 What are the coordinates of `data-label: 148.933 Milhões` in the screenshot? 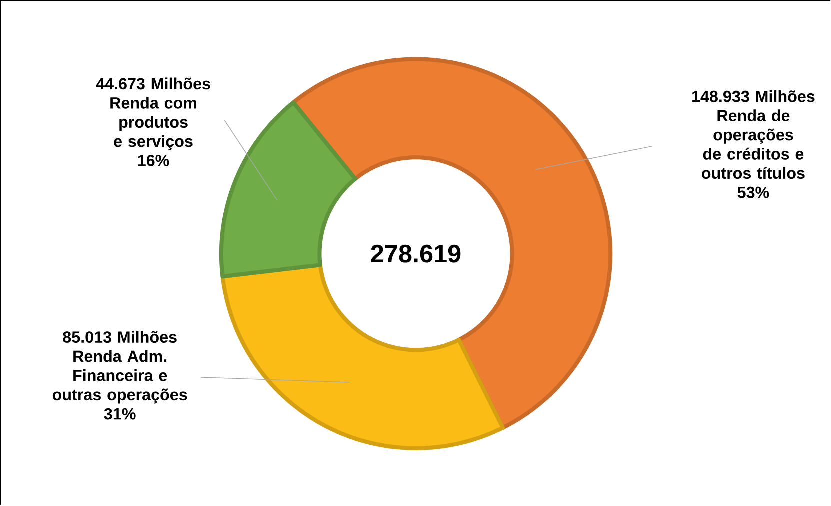 It's located at (753, 96).